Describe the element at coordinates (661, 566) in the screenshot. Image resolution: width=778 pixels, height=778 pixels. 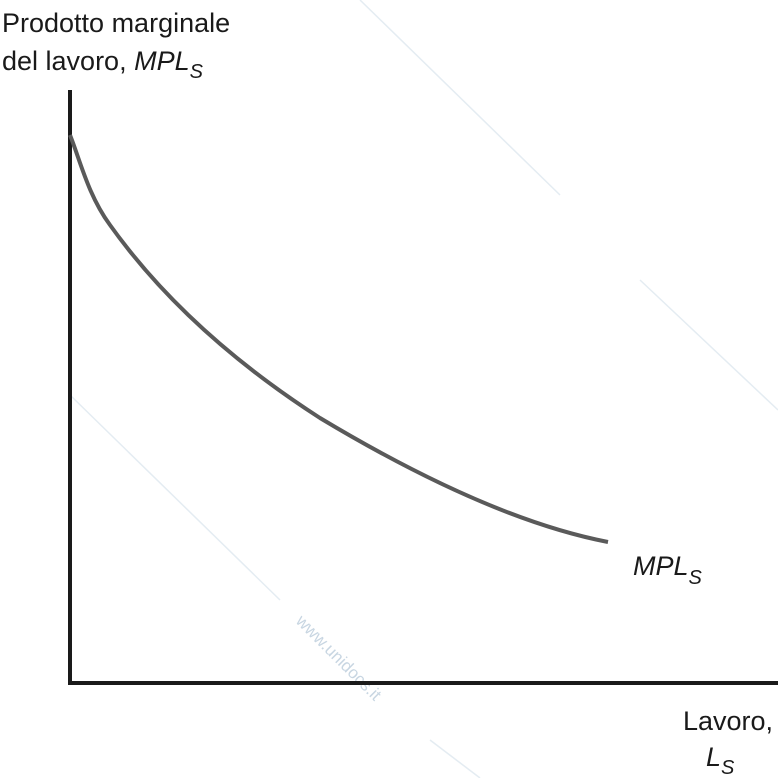
I see `curve-label-symbol: MPL` at that location.